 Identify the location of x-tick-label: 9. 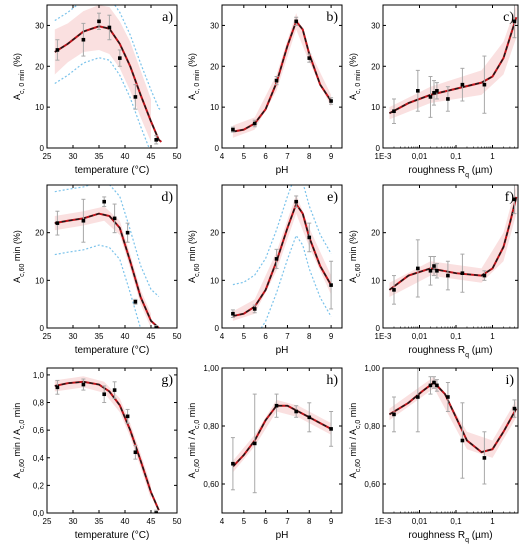
(331, 156).